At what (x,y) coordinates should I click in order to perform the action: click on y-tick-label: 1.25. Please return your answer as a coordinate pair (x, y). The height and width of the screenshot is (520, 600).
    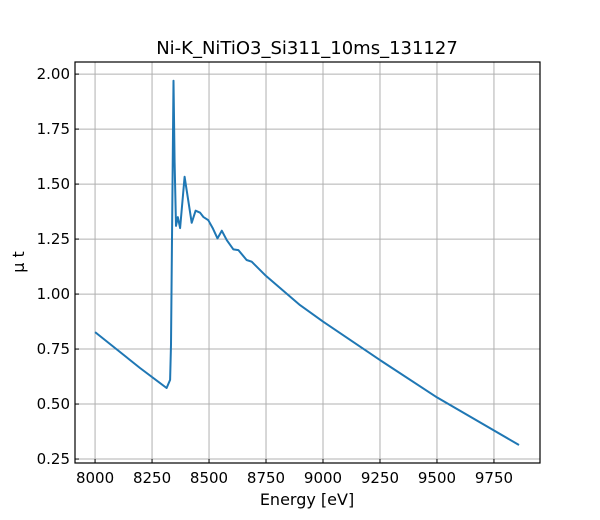
    Looking at the image, I should click on (53, 239).